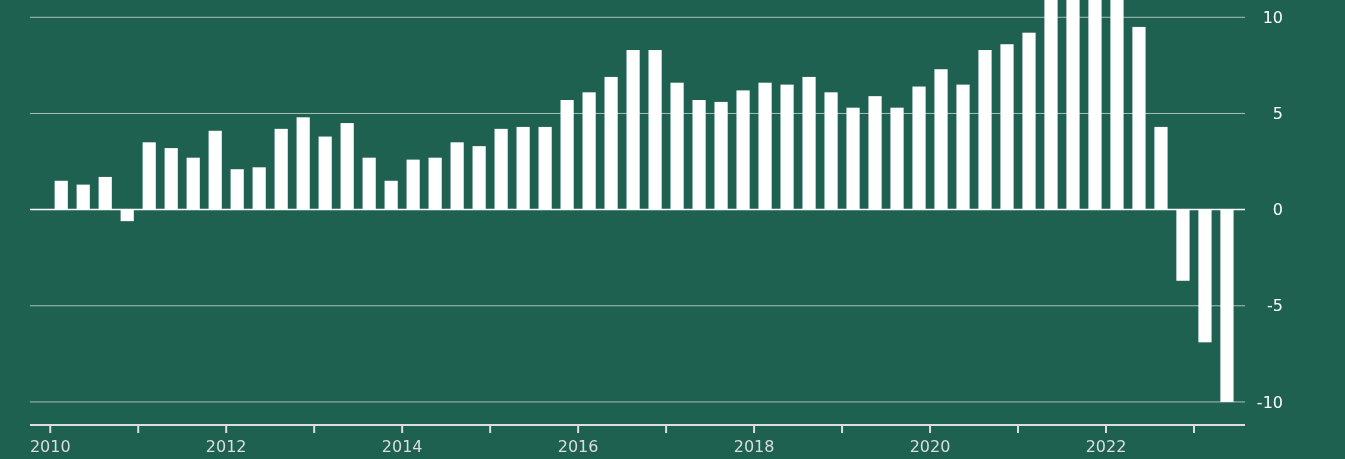 The height and width of the screenshot is (459, 1345). Describe the element at coordinates (402, 446) in the screenshot. I see `x-tick-label: 2014` at that location.